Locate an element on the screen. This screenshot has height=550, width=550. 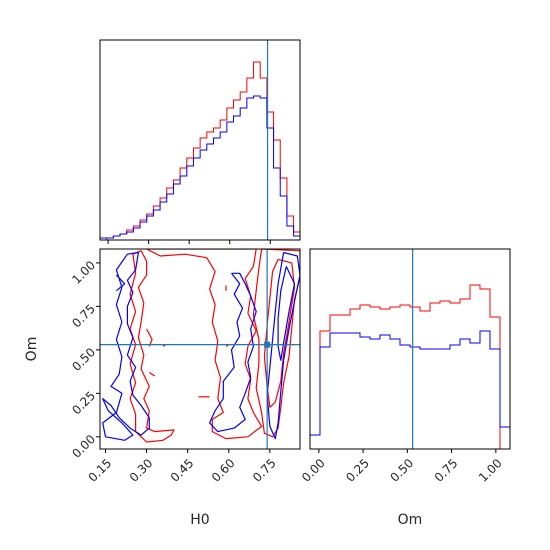
om-x-tick-label: 0.50 is located at coordinates (401, 470).